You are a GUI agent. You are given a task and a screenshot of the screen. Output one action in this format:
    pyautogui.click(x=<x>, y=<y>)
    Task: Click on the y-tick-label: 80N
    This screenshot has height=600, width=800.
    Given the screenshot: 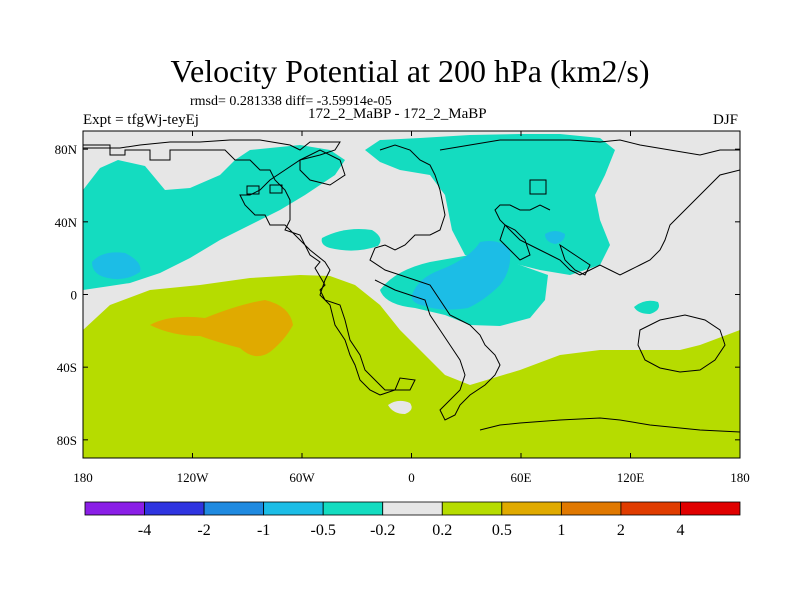 What is the action you would take?
    pyautogui.click(x=66, y=149)
    